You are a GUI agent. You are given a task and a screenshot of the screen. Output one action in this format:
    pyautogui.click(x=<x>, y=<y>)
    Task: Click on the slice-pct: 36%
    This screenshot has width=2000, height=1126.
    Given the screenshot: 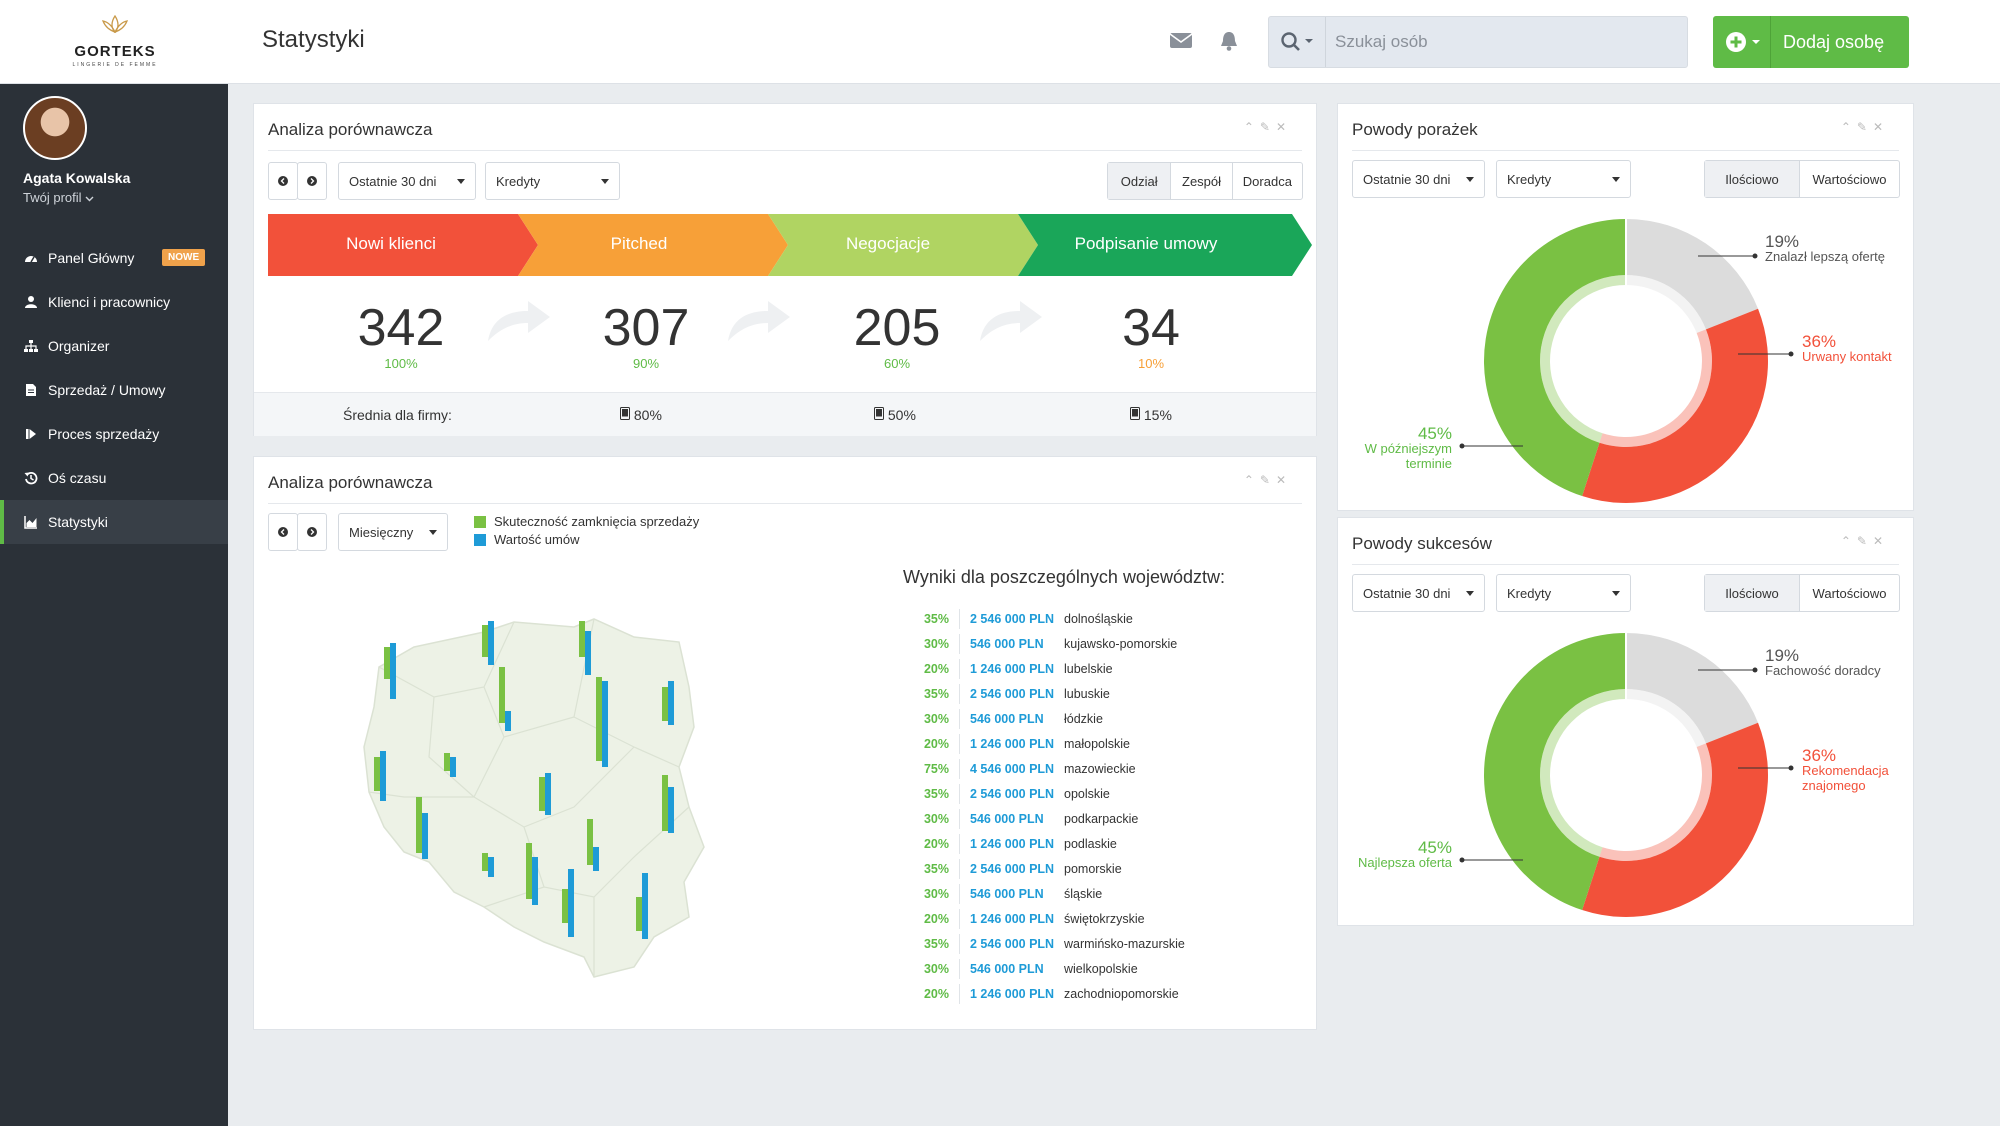 What is the action you would take?
    pyautogui.click(x=1819, y=755)
    